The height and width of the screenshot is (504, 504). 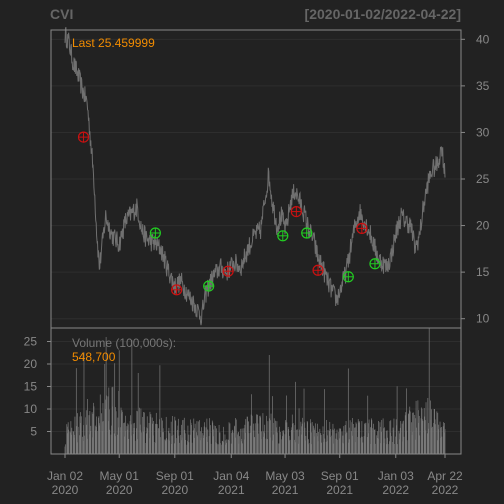 I want to click on last-price-label: Last 25.459999, so click(x=113, y=43).